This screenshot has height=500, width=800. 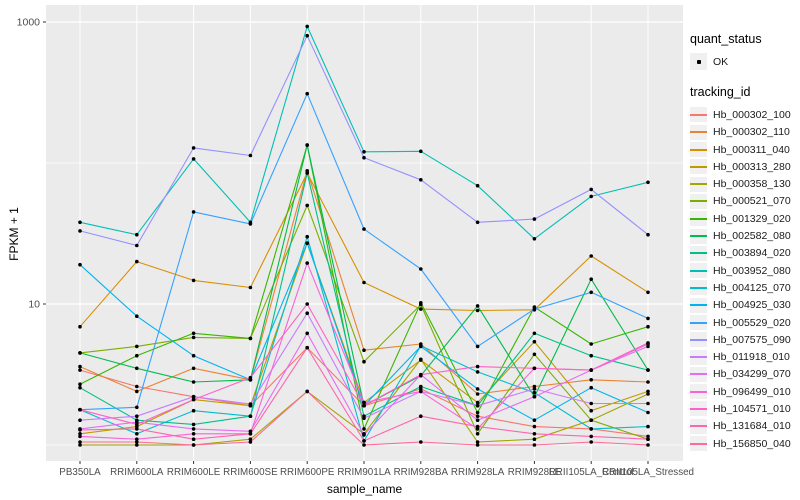 I want to click on legend-item-label: Hb_104571_010, so click(x=752, y=408).